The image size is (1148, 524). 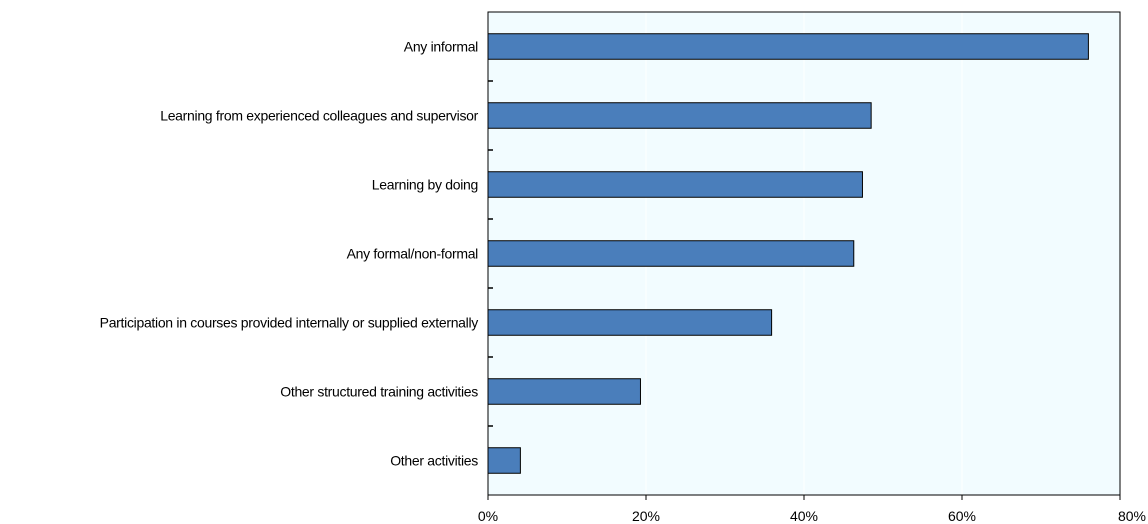 What do you see at coordinates (962, 516) in the screenshot?
I see `x-tick-label: 60%` at bounding box center [962, 516].